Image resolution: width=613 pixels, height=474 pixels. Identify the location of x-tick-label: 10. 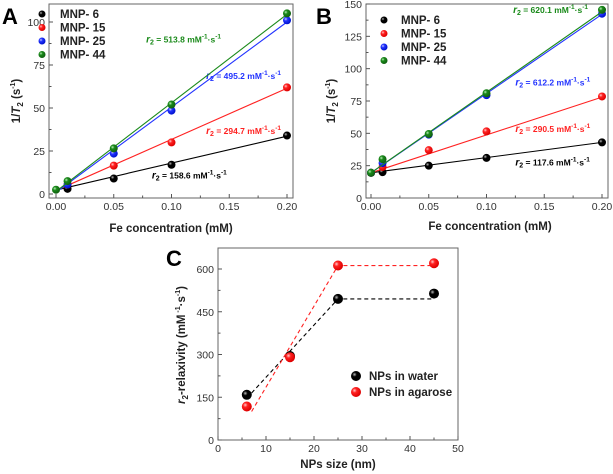
(266, 449).